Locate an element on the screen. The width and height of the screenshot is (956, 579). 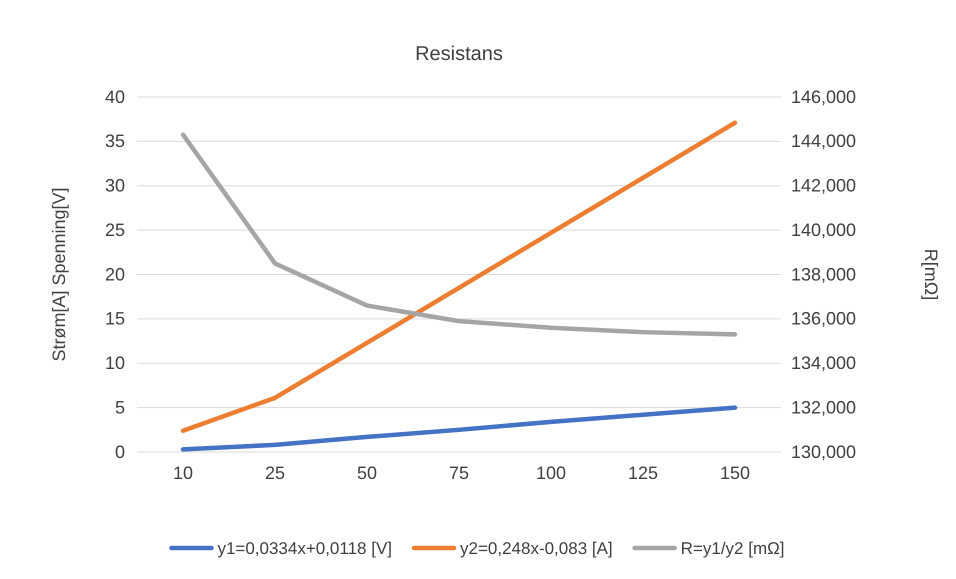
y2-tick-label: 132,000 is located at coordinates (823, 407).